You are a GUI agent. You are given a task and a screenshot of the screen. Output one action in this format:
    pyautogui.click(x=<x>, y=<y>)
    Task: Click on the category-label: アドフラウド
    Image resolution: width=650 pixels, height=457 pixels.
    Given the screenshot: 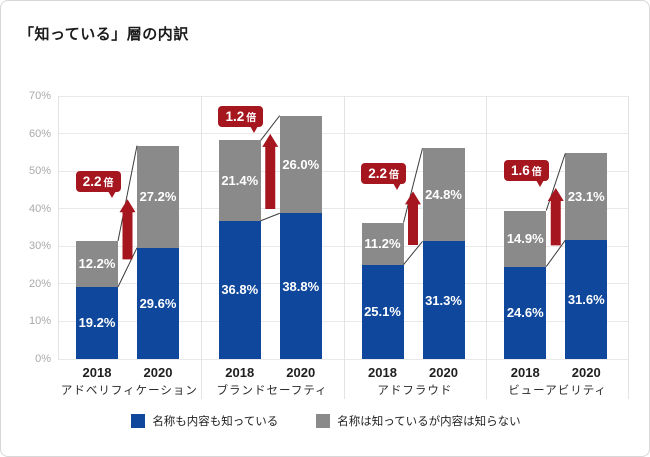 What is the action you would take?
    pyautogui.click(x=415, y=391)
    